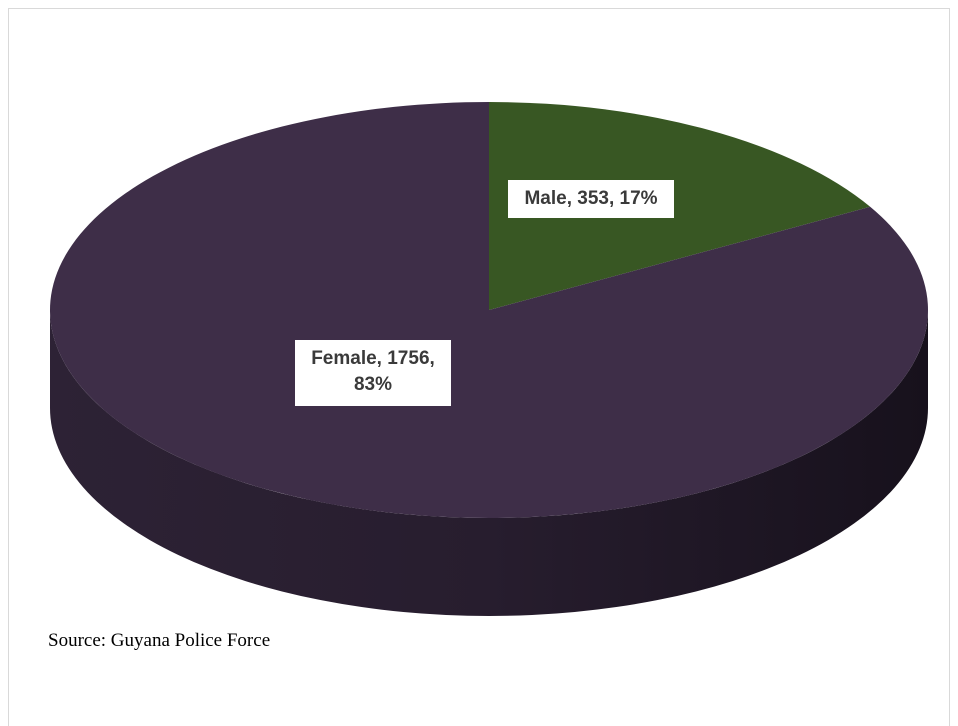 Image resolution: width=958 pixels, height=726 pixels. I want to click on data-label-female: Female, 1756, 83%, so click(373, 373).